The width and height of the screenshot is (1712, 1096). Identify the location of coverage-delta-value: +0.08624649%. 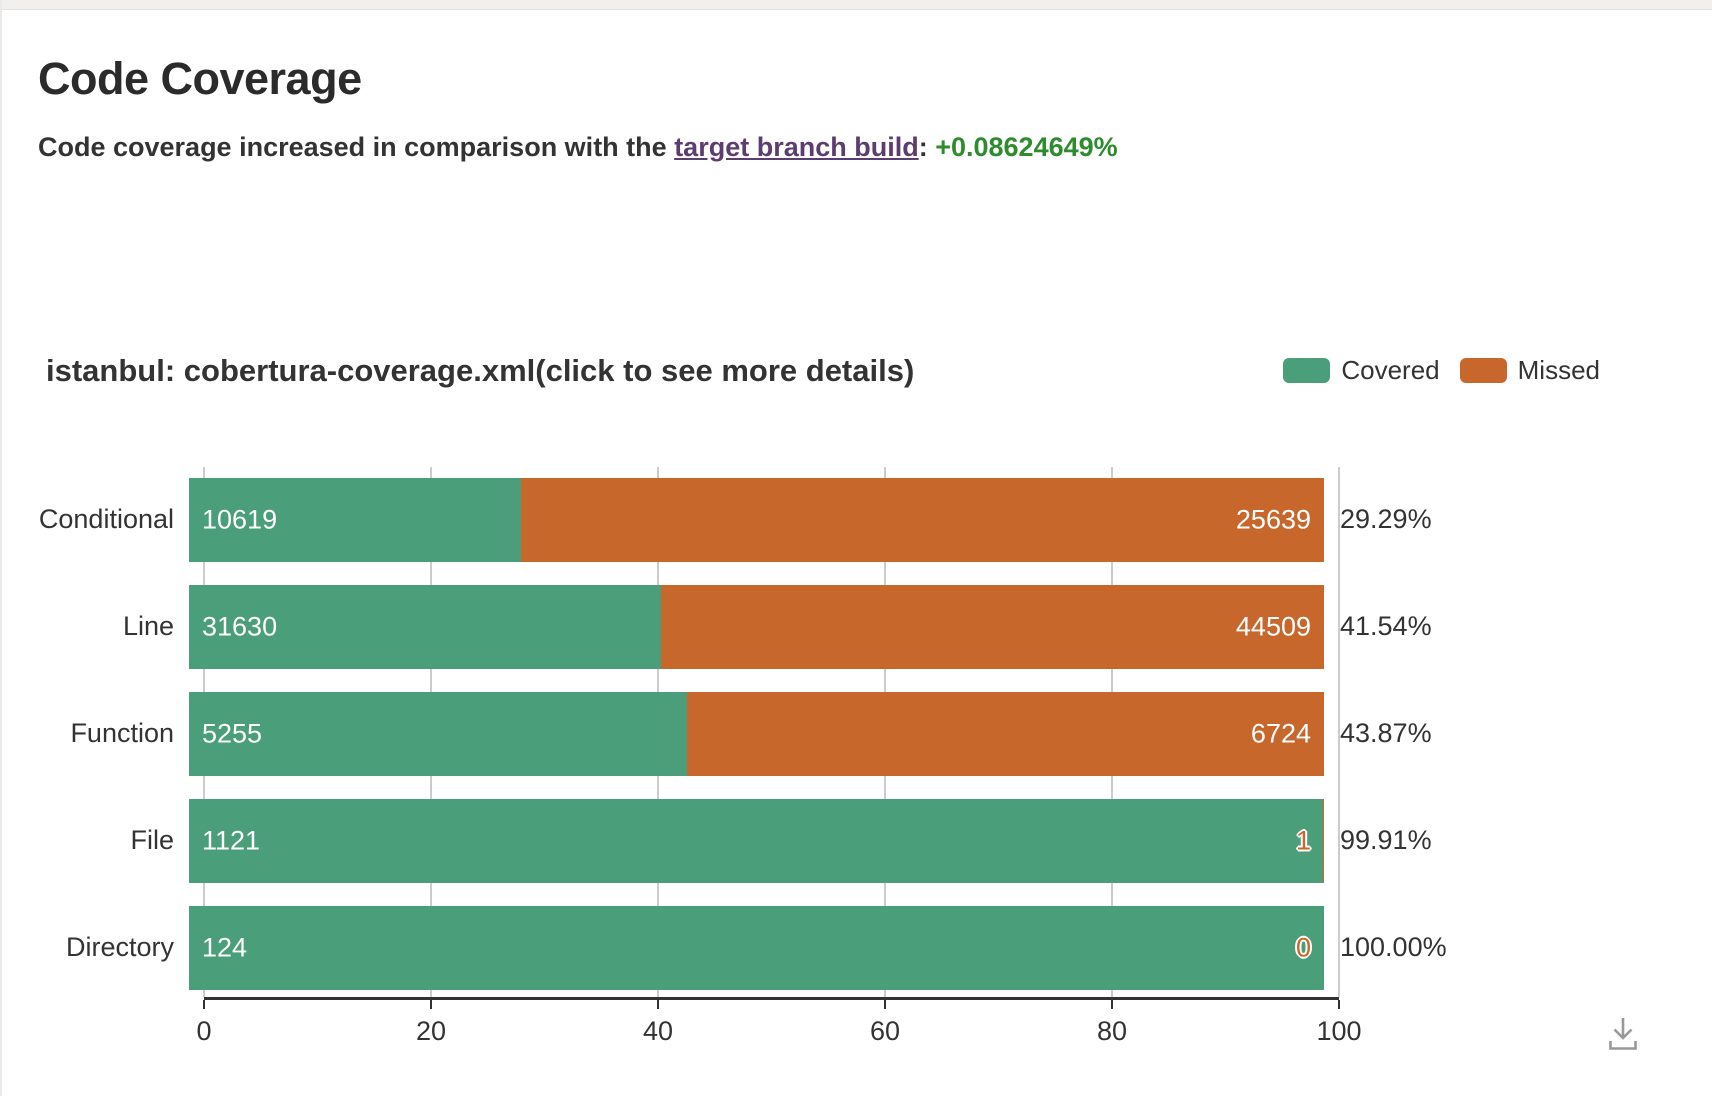
(1026, 146).